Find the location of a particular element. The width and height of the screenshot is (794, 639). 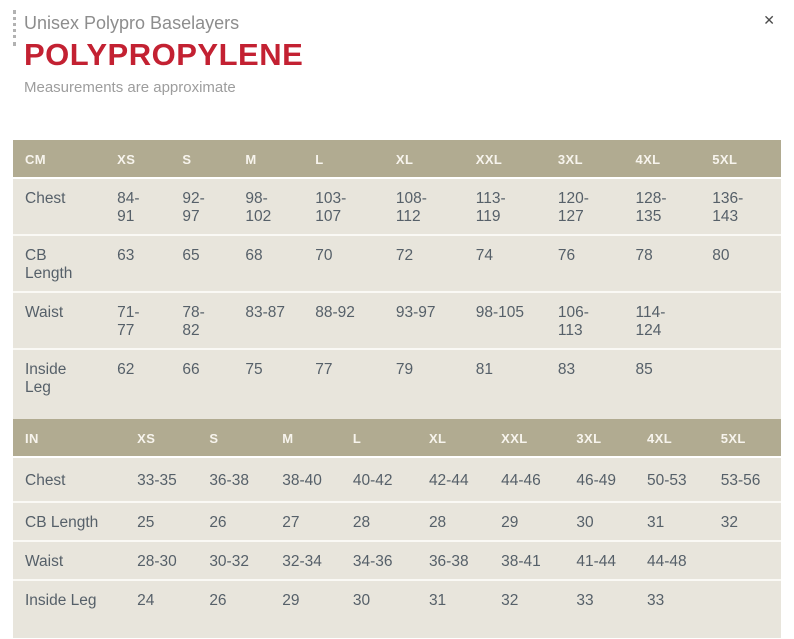

header-row: CM XS S M L XL XXL 3XL 4XL 5XL is located at coordinates (397, 159).